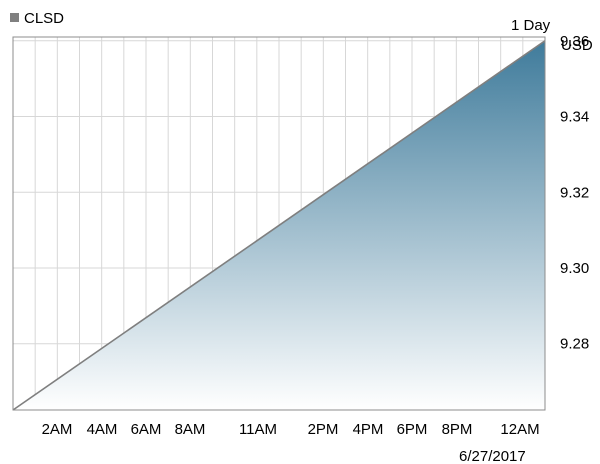  I want to click on y-tick-label: 9.30, so click(574, 268).